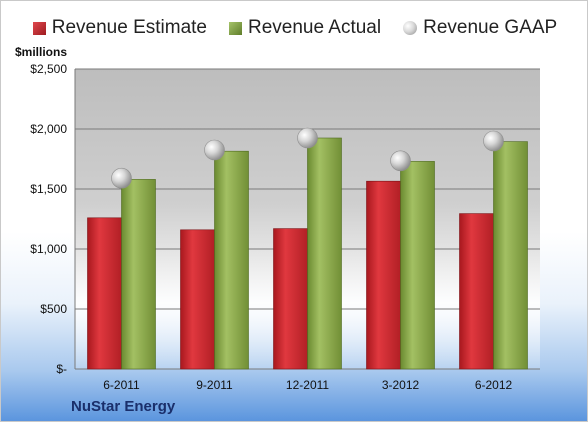  Describe the element at coordinates (494, 385) in the screenshot. I see `x-tick-label: 6-2012` at that location.